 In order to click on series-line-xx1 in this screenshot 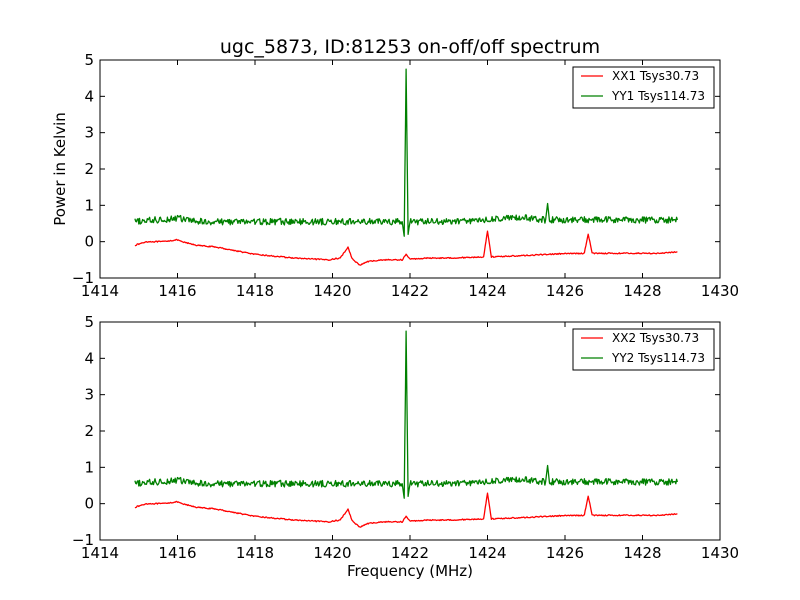, I will do `click(406, 248)`.